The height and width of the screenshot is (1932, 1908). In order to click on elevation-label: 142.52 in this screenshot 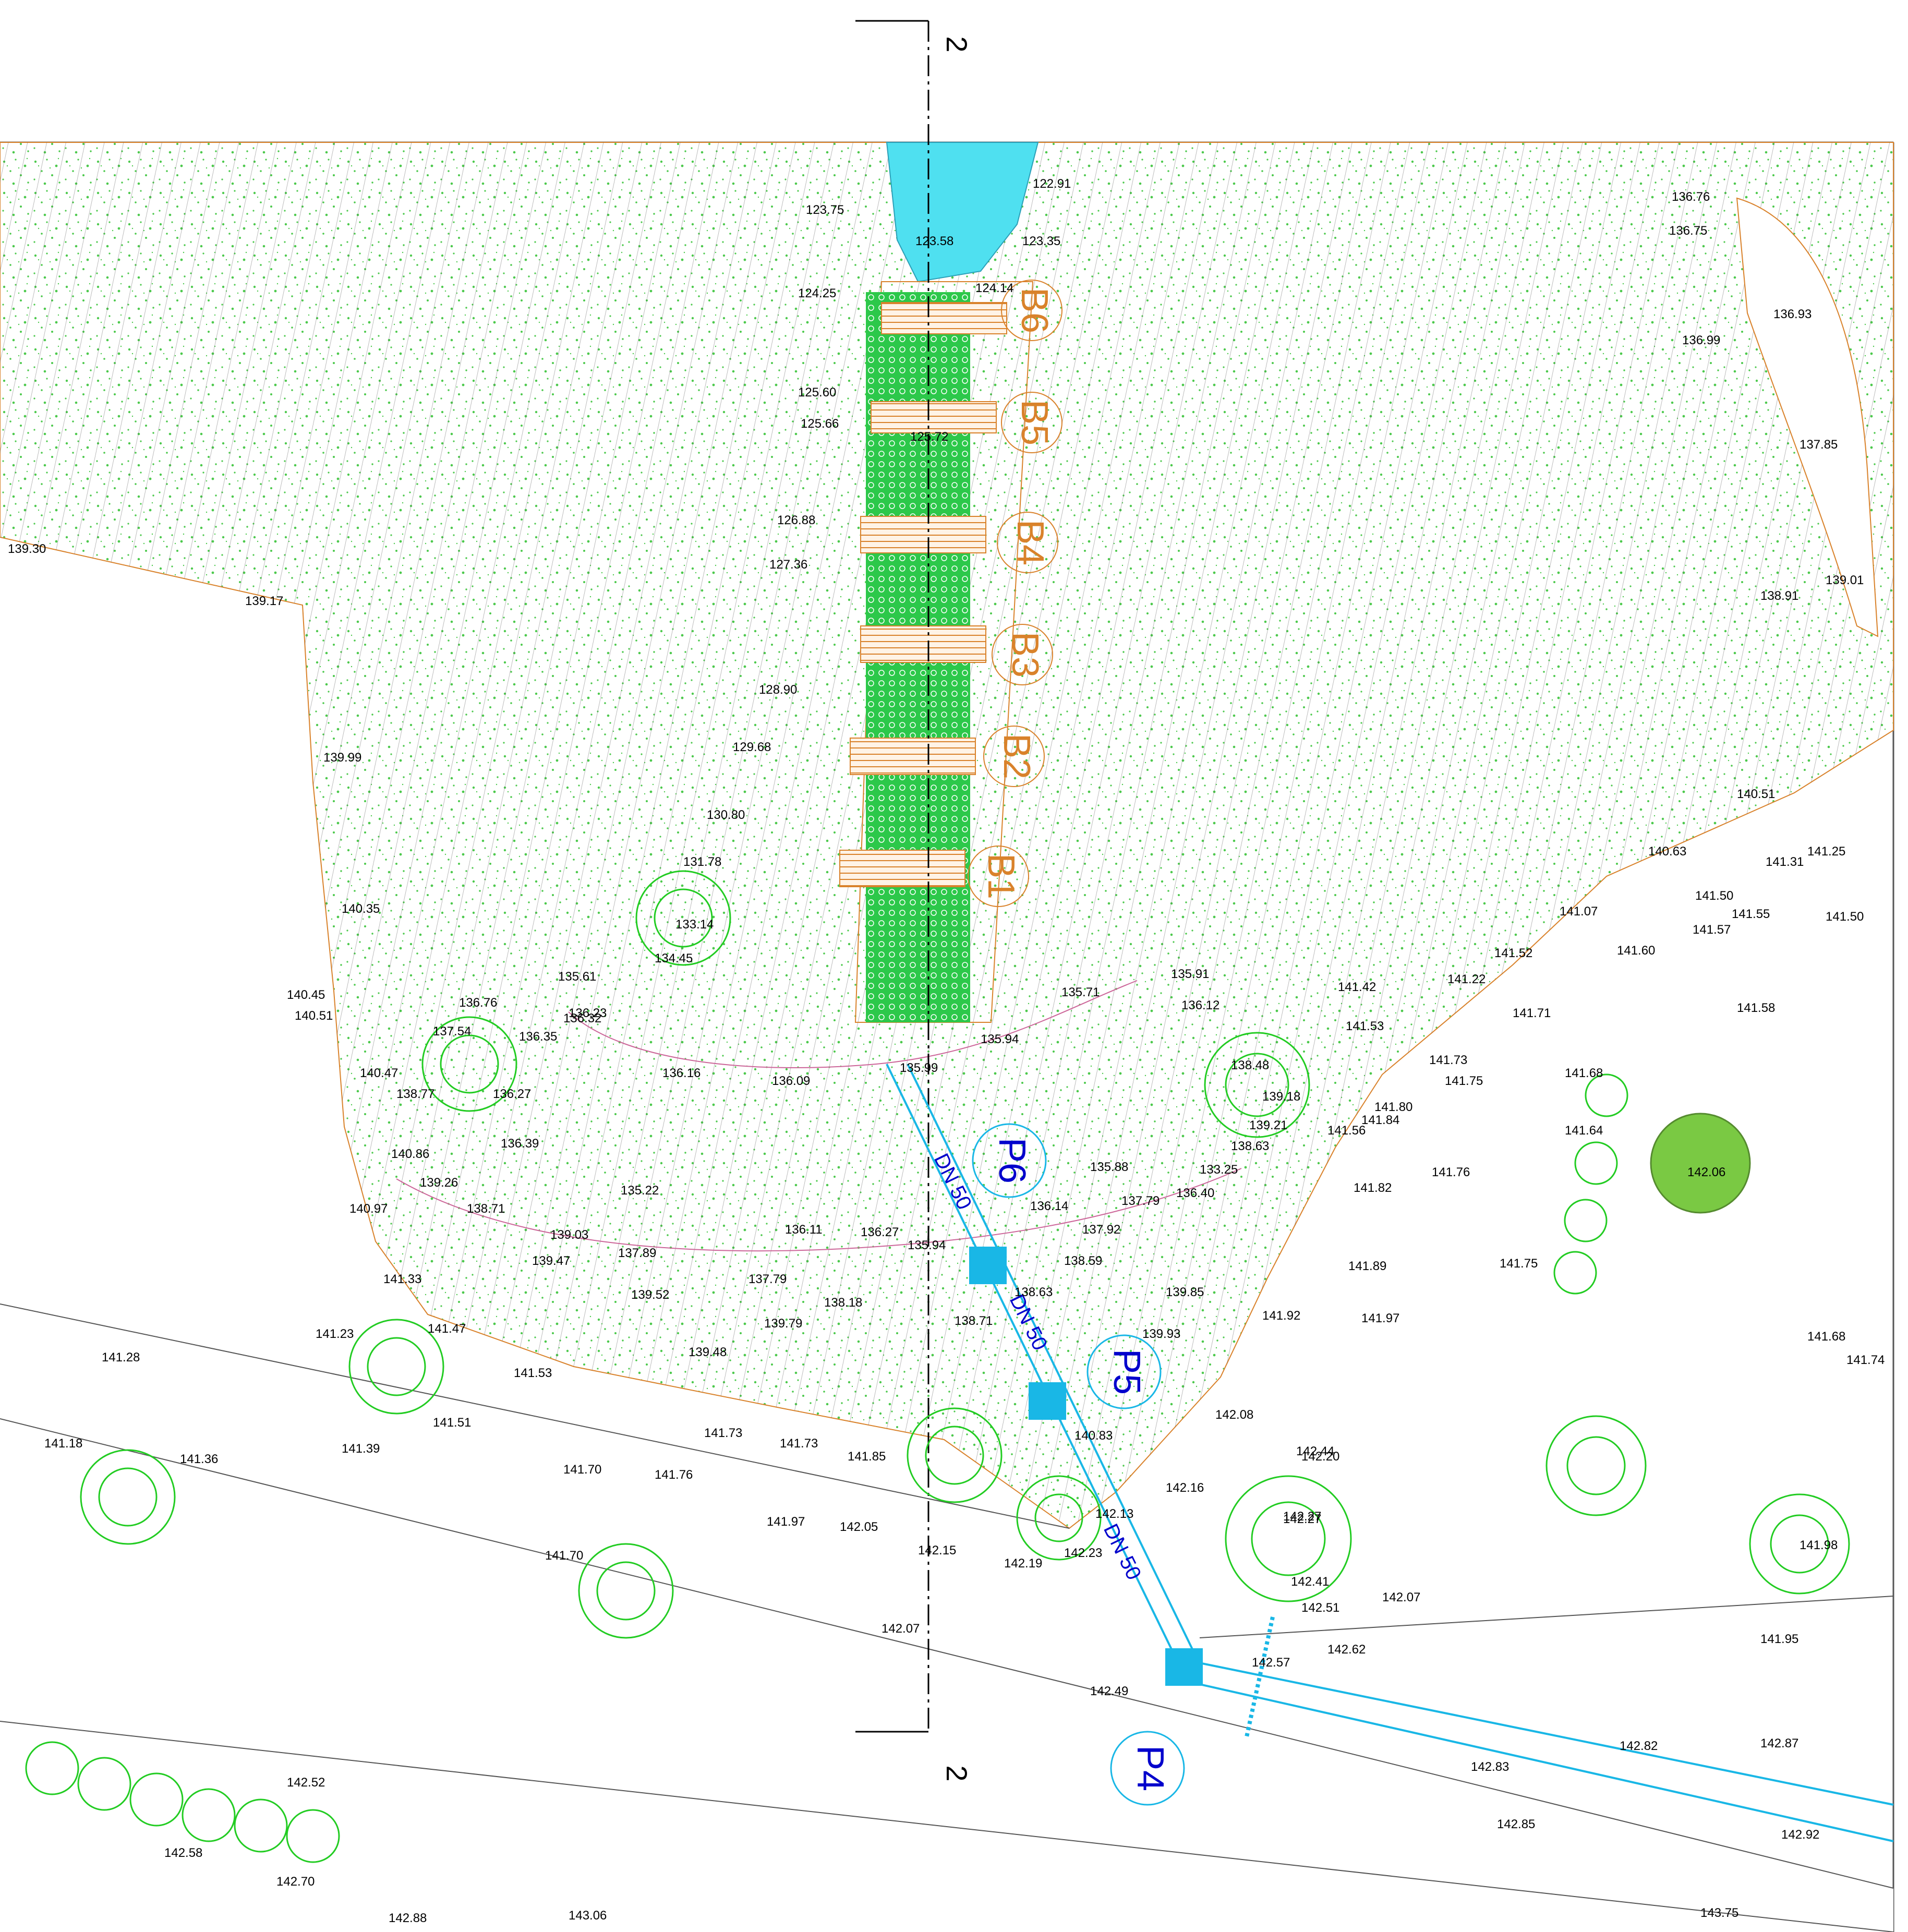, I will do `click(306, 1783)`.